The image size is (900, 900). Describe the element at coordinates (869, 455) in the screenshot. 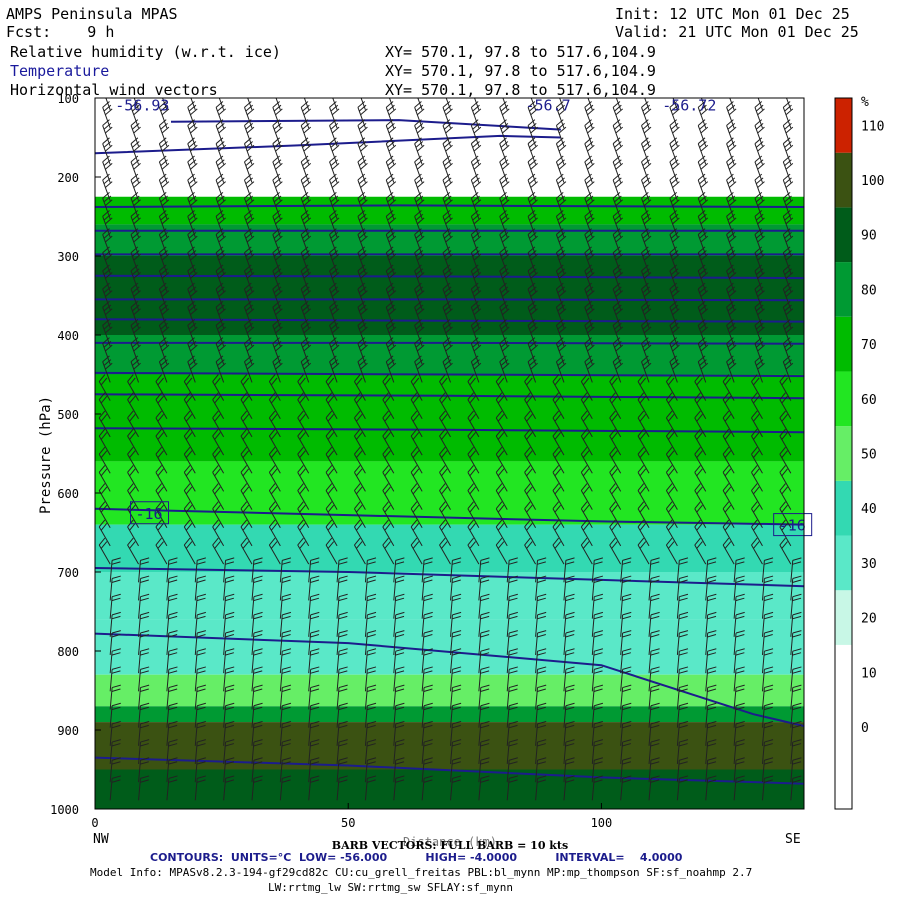

I see `colorbar-label: 50` at that location.